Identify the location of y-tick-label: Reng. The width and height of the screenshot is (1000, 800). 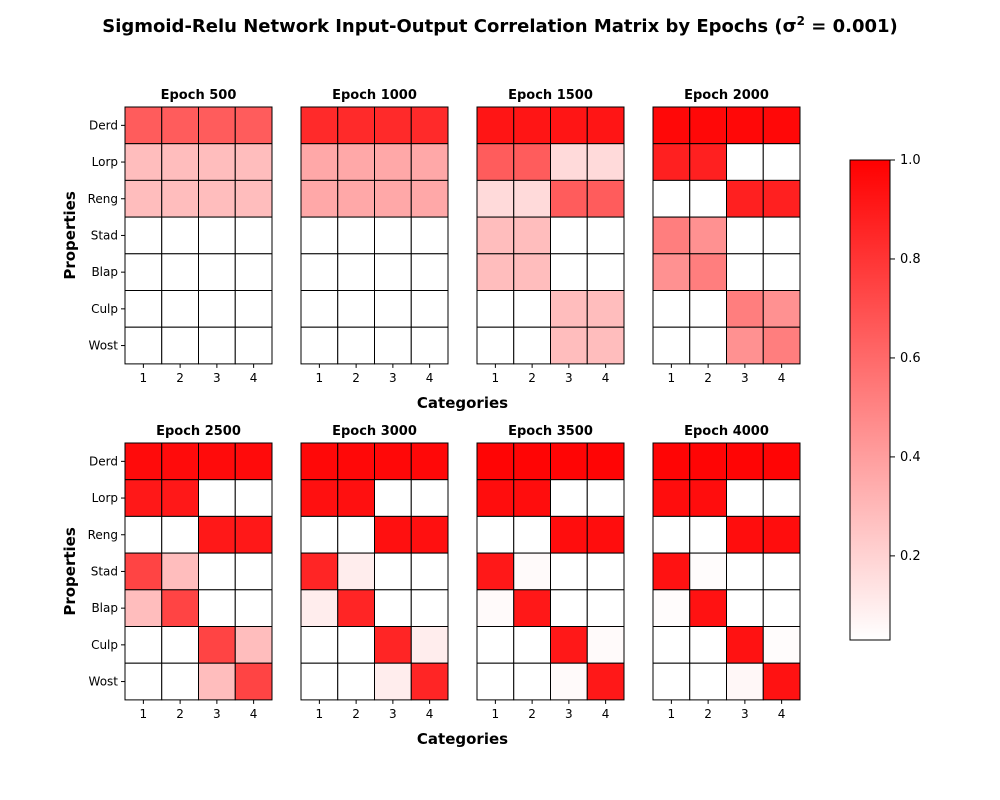
(103, 535).